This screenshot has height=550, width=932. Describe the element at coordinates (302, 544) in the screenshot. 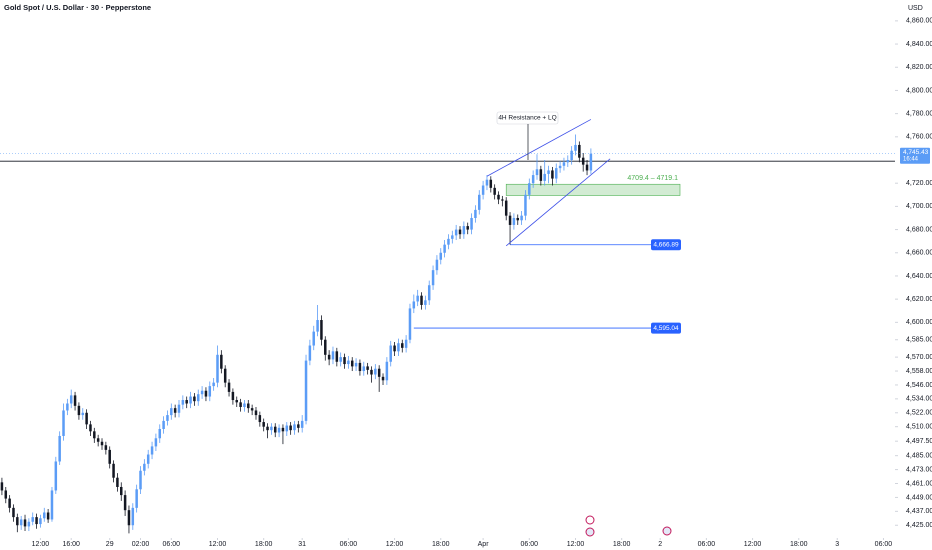

I see `x-tick-label: 31` at that location.